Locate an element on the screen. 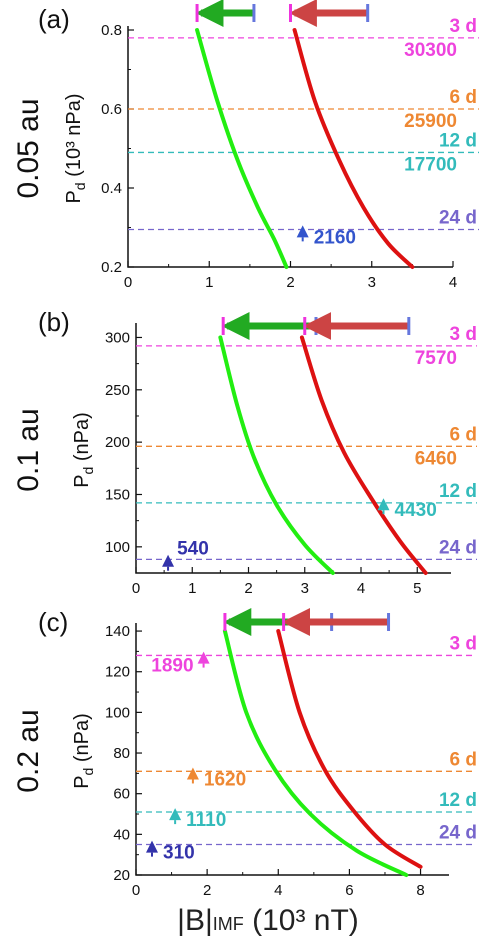  y-tick-label: 250 is located at coordinates (117, 390).